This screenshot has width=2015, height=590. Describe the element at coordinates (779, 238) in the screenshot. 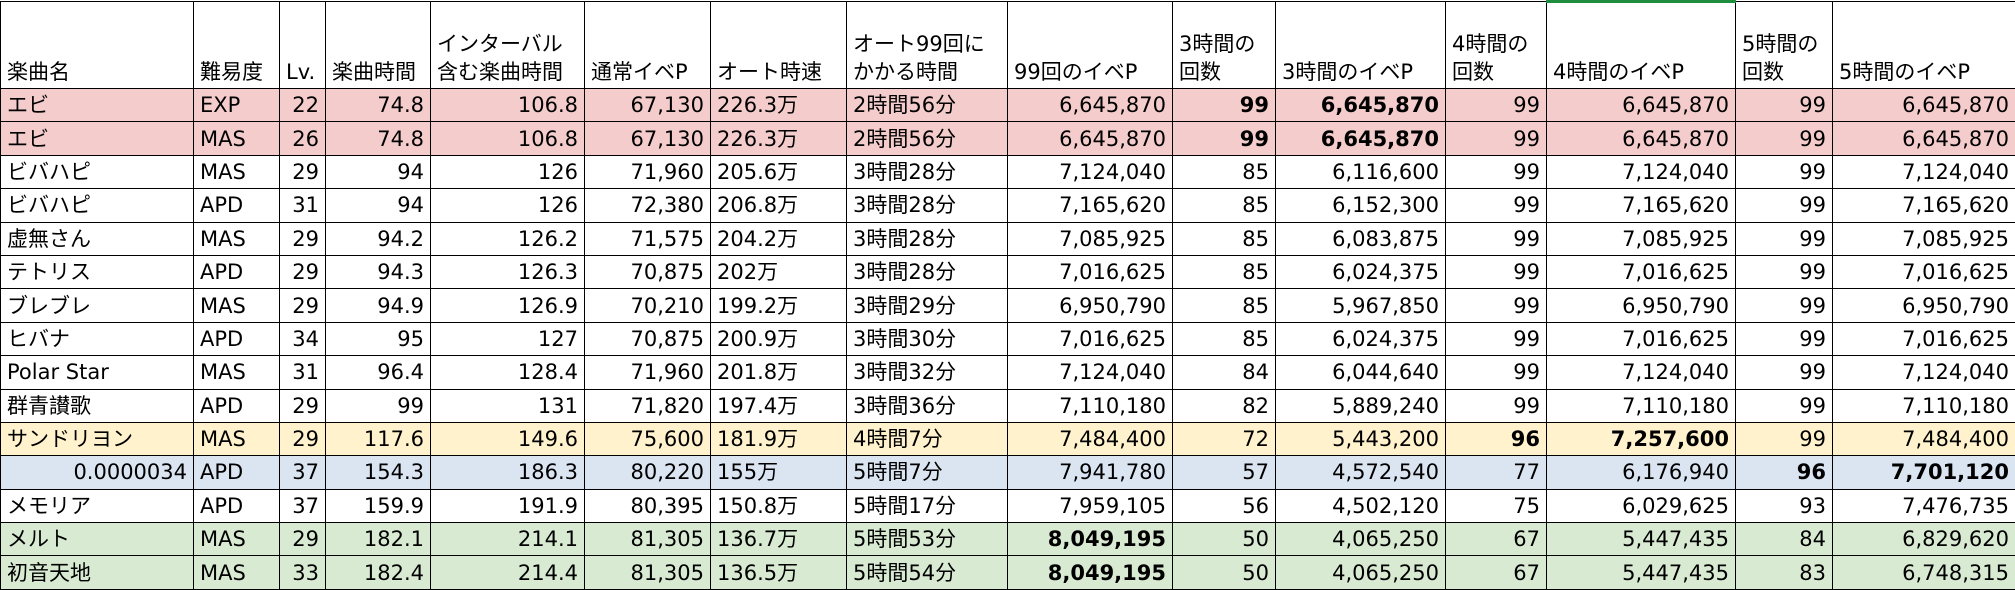

I see `cell-auto-hourly-rate: 204.2万` at that location.